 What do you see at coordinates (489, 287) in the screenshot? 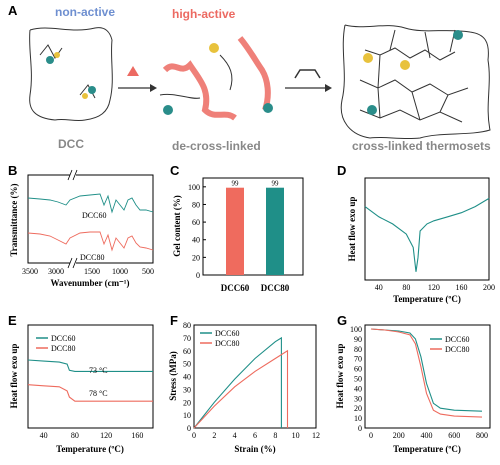
I see `panel-d-xtick: 200` at bounding box center [489, 287].